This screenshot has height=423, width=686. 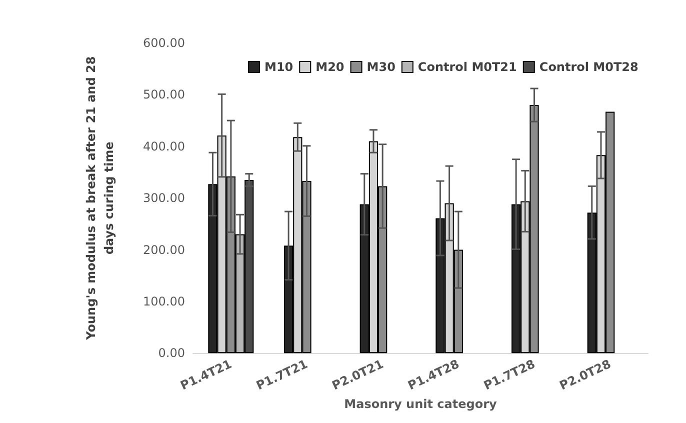 I want to click on y-tick-label: 0.00, so click(x=171, y=353).